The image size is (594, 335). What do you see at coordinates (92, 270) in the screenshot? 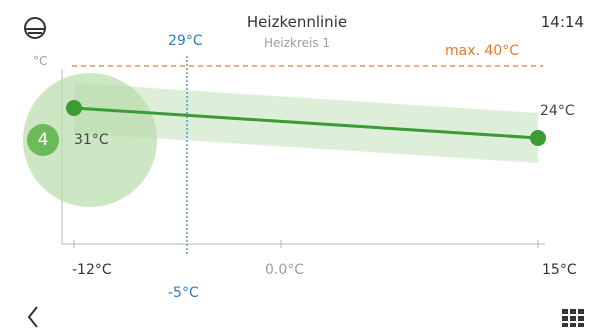
I see `x-tick-label: -12°C` at bounding box center [92, 270].